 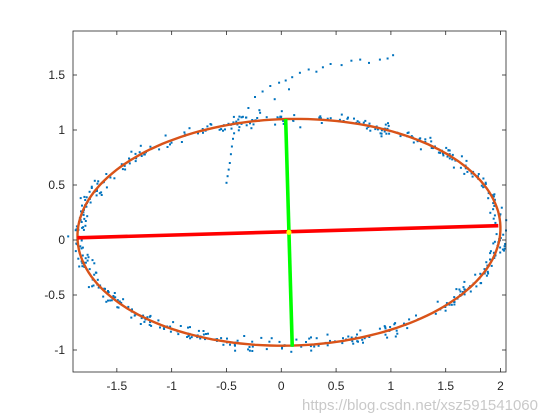 I want to click on y-tick-label: 1, so click(x=61, y=130).